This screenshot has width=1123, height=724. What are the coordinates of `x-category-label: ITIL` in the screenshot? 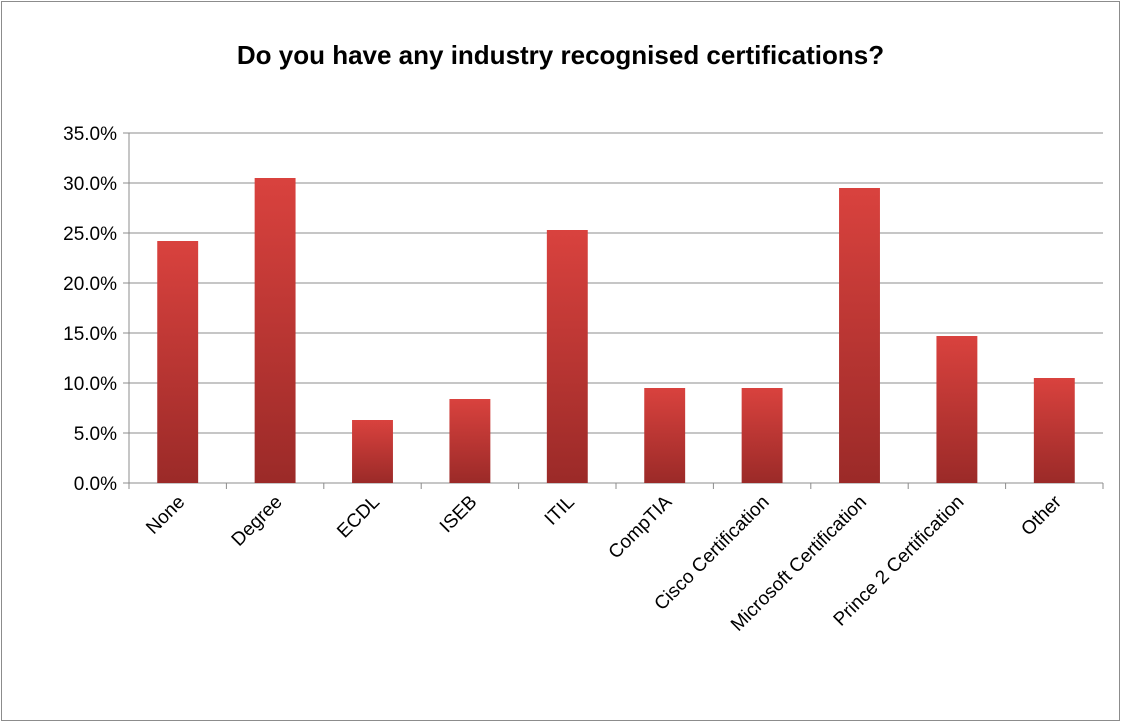 It's located at (560, 511).